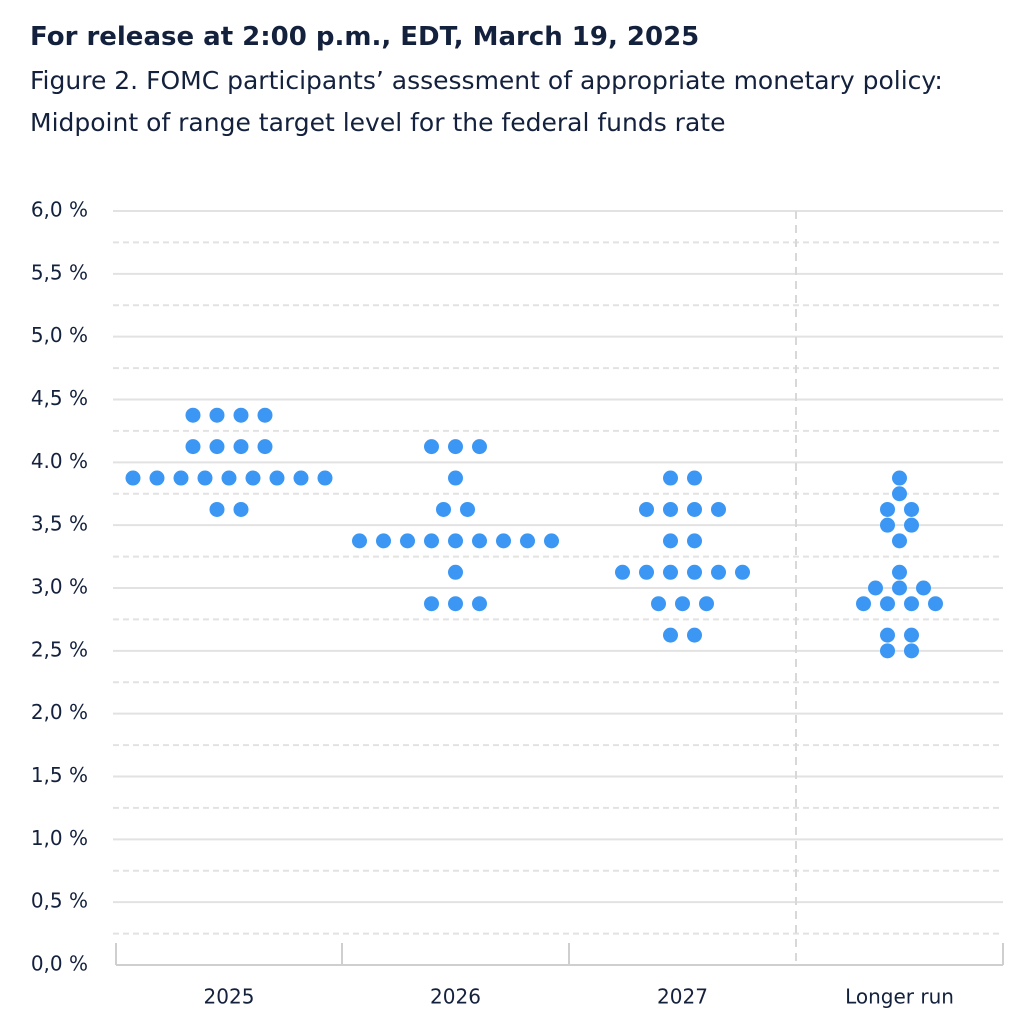  Describe the element at coordinates (59, 649) in the screenshot. I see `y-tick-label: 2,5 %` at that location.